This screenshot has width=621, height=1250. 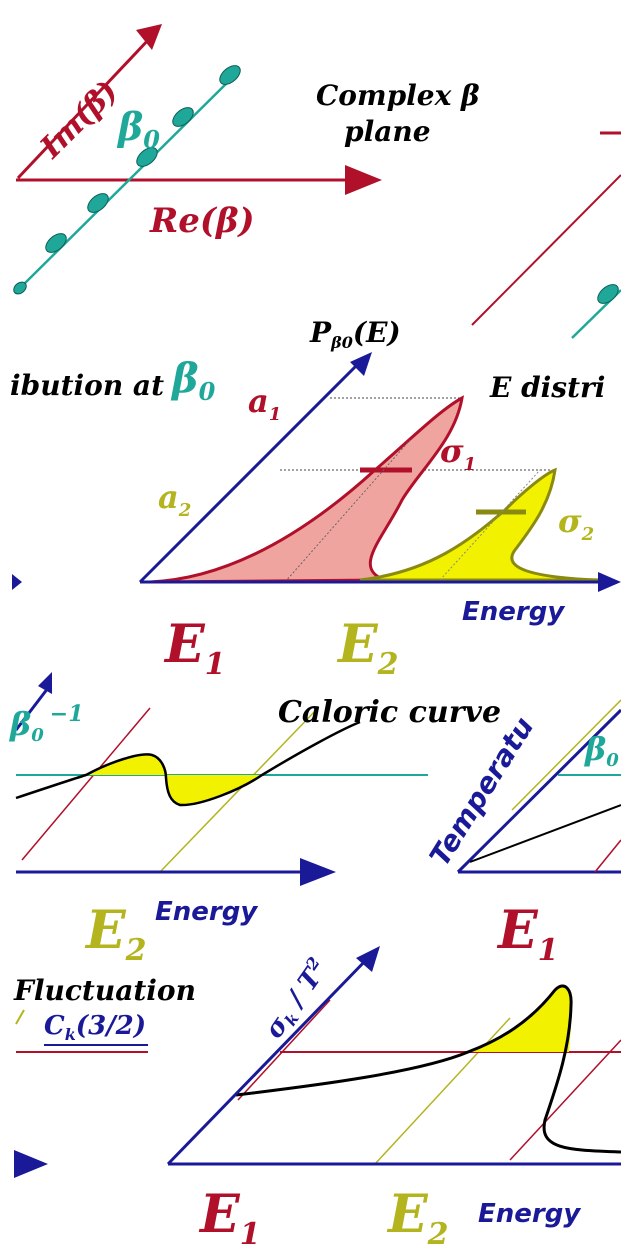 What do you see at coordinates (20, 1017) in the screenshot?
I see `fluctuation-left-olive-fragment` at bounding box center [20, 1017].